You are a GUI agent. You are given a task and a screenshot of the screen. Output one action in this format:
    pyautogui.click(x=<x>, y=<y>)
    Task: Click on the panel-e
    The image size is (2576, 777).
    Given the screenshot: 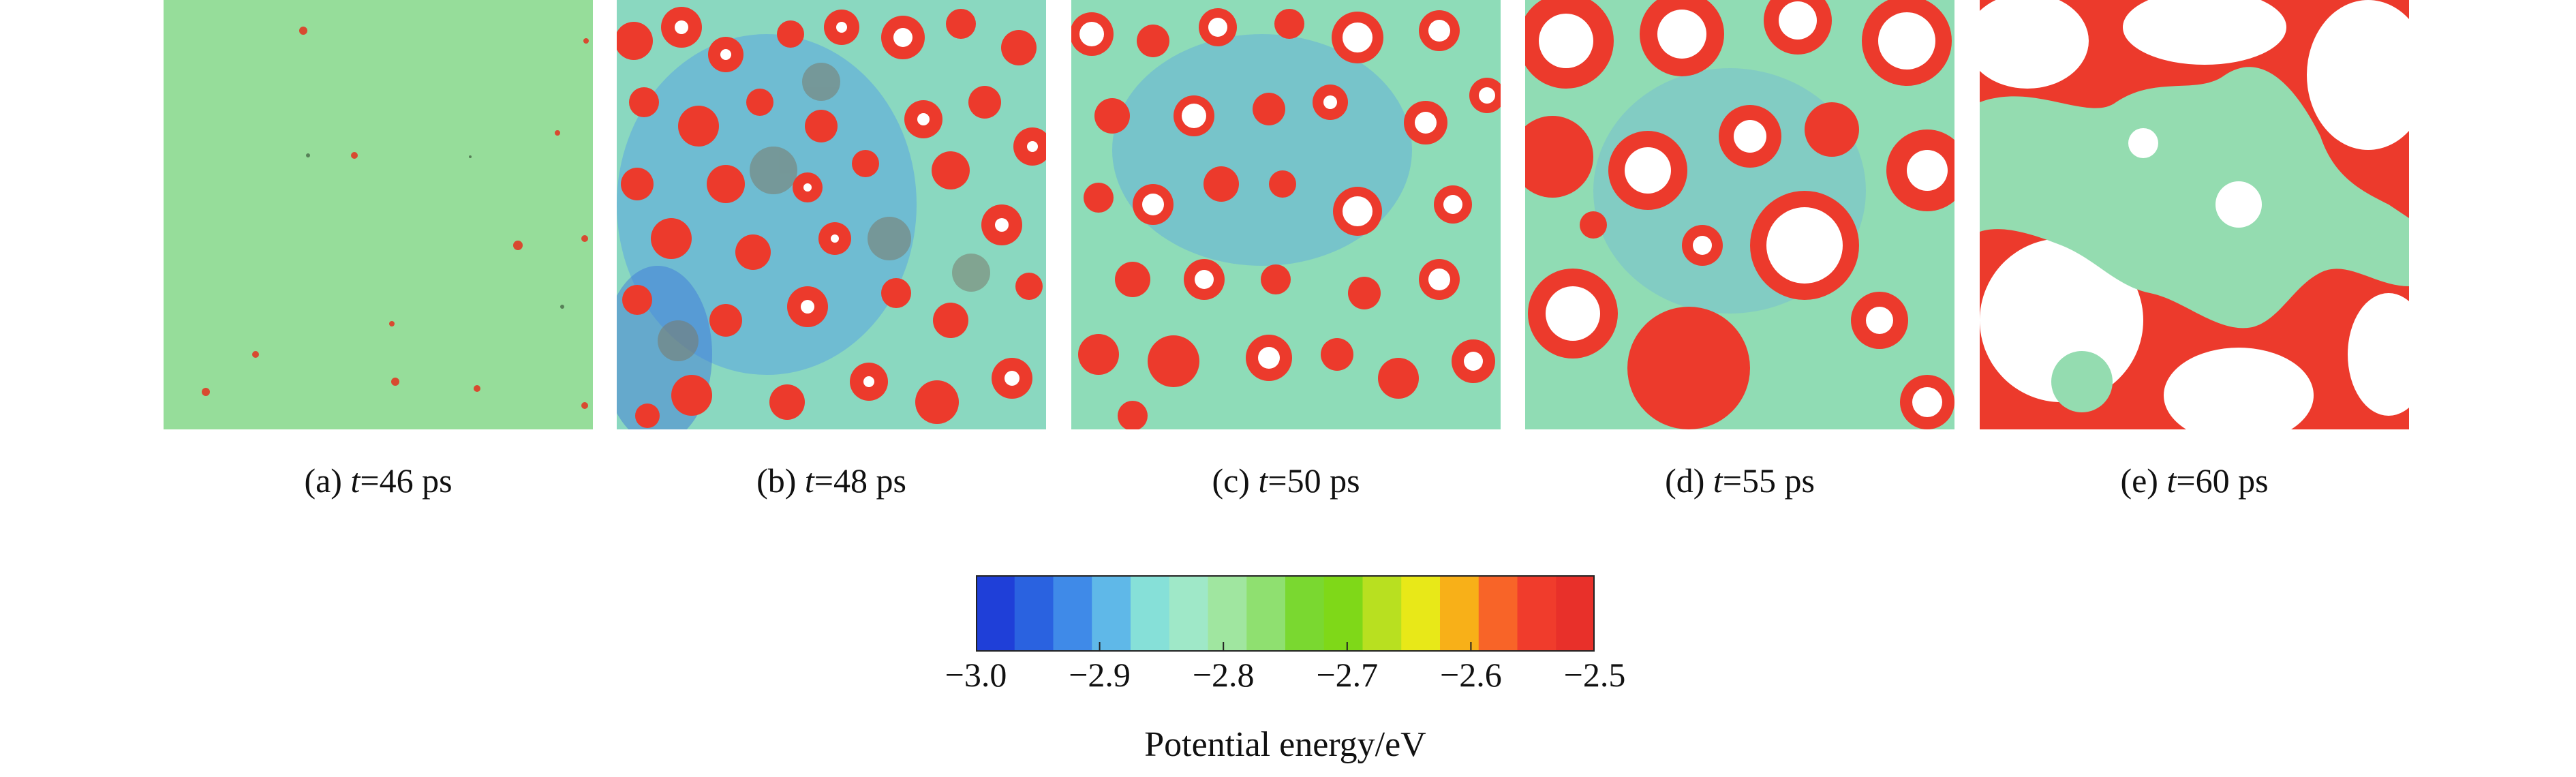 What is the action you would take?
    pyautogui.click(x=2194, y=214)
    